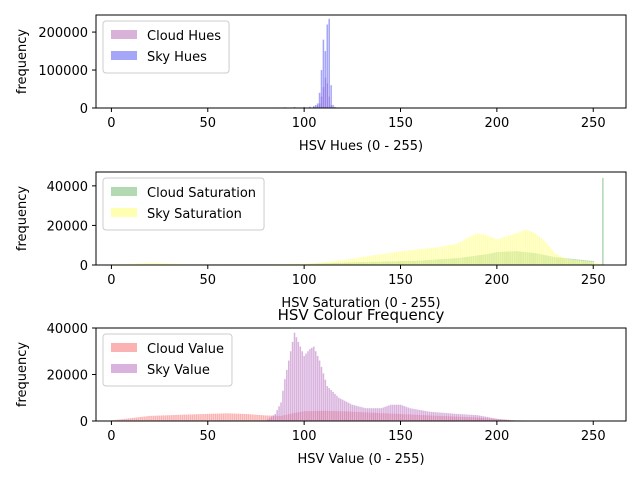  Describe the element at coordinates (201, 193) in the screenshot. I see `legend-label: Cloud Saturation` at that location.